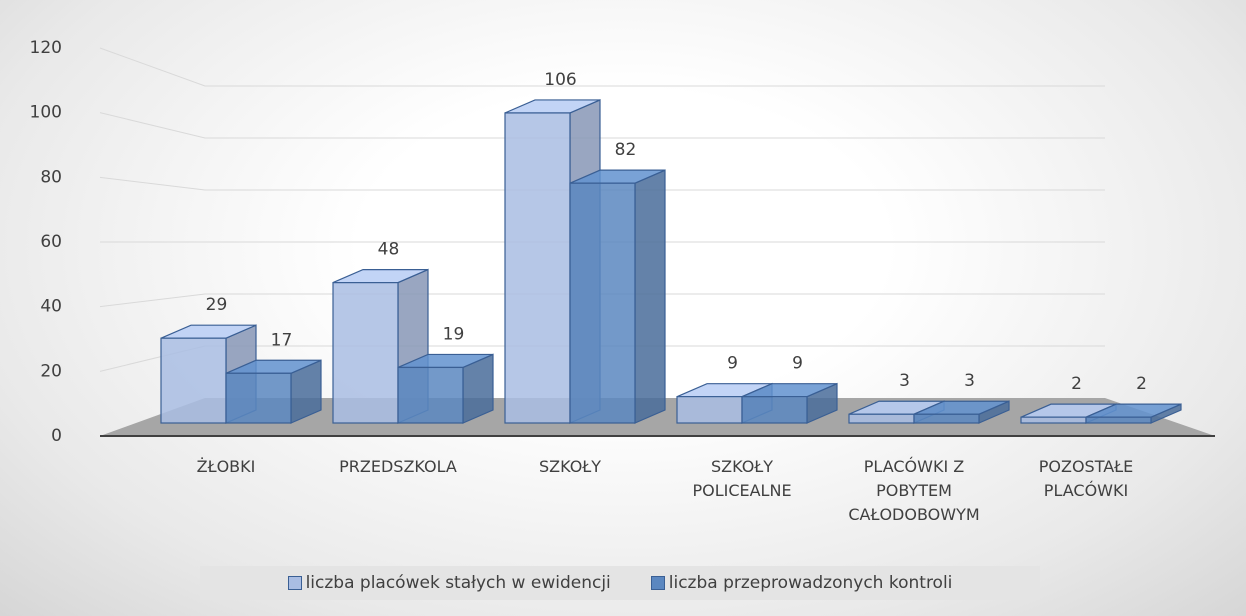 The height and width of the screenshot is (616, 1246). Describe the element at coordinates (914, 490) in the screenshot. I see `x-tick-label: PLACÓWKI Z POBYTEM CAŁODOBOWYM` at that location.